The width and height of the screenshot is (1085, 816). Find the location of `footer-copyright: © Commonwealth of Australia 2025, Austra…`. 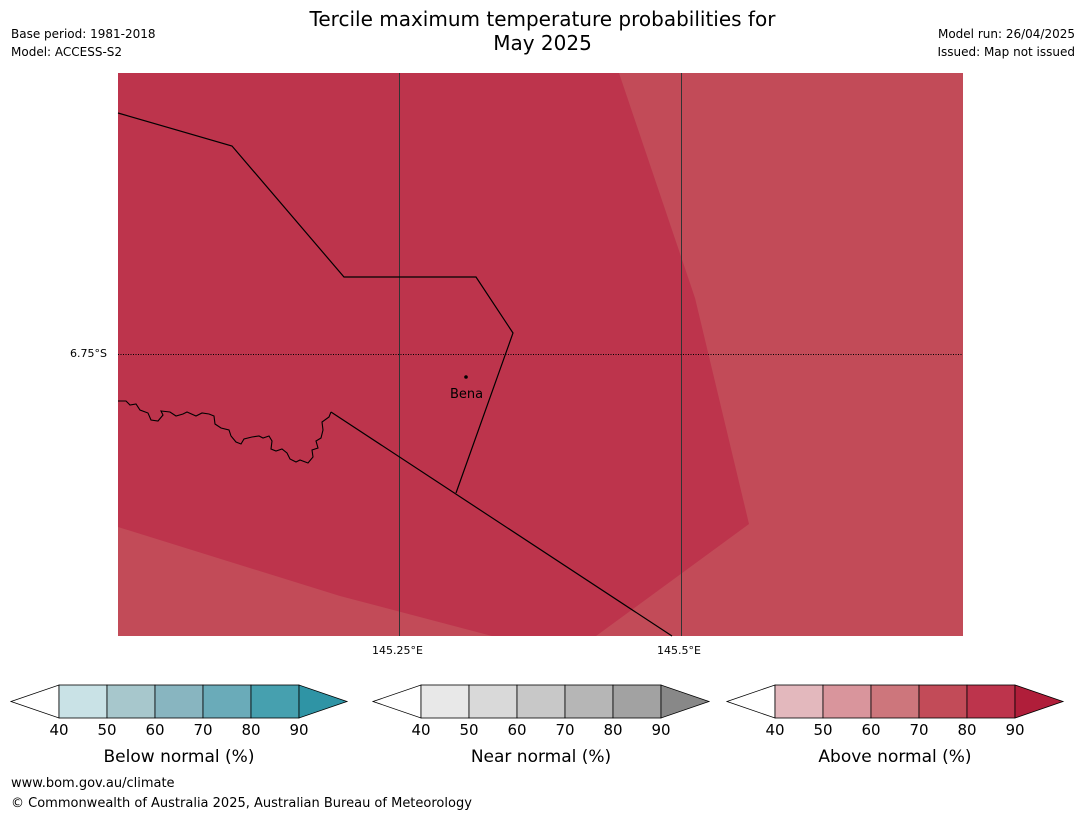

footer-copyright: © Commonwealth of Australia 2025, Austra… is located at coordinates (241, 803).